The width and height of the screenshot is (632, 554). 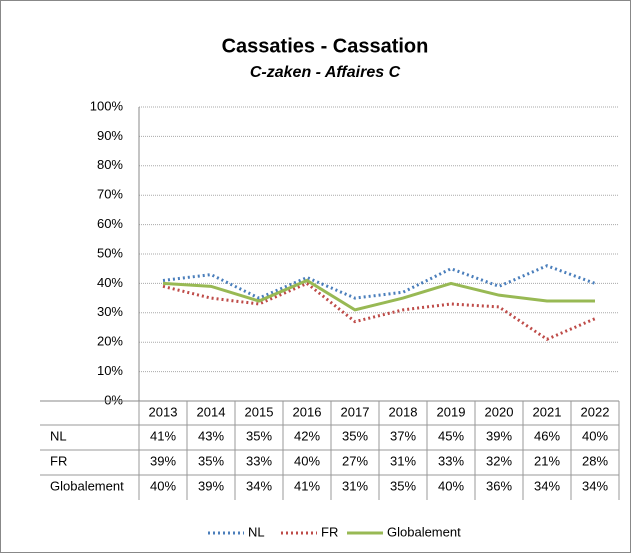 I want to click on legend-label: NL, so click(x=256, y=531).